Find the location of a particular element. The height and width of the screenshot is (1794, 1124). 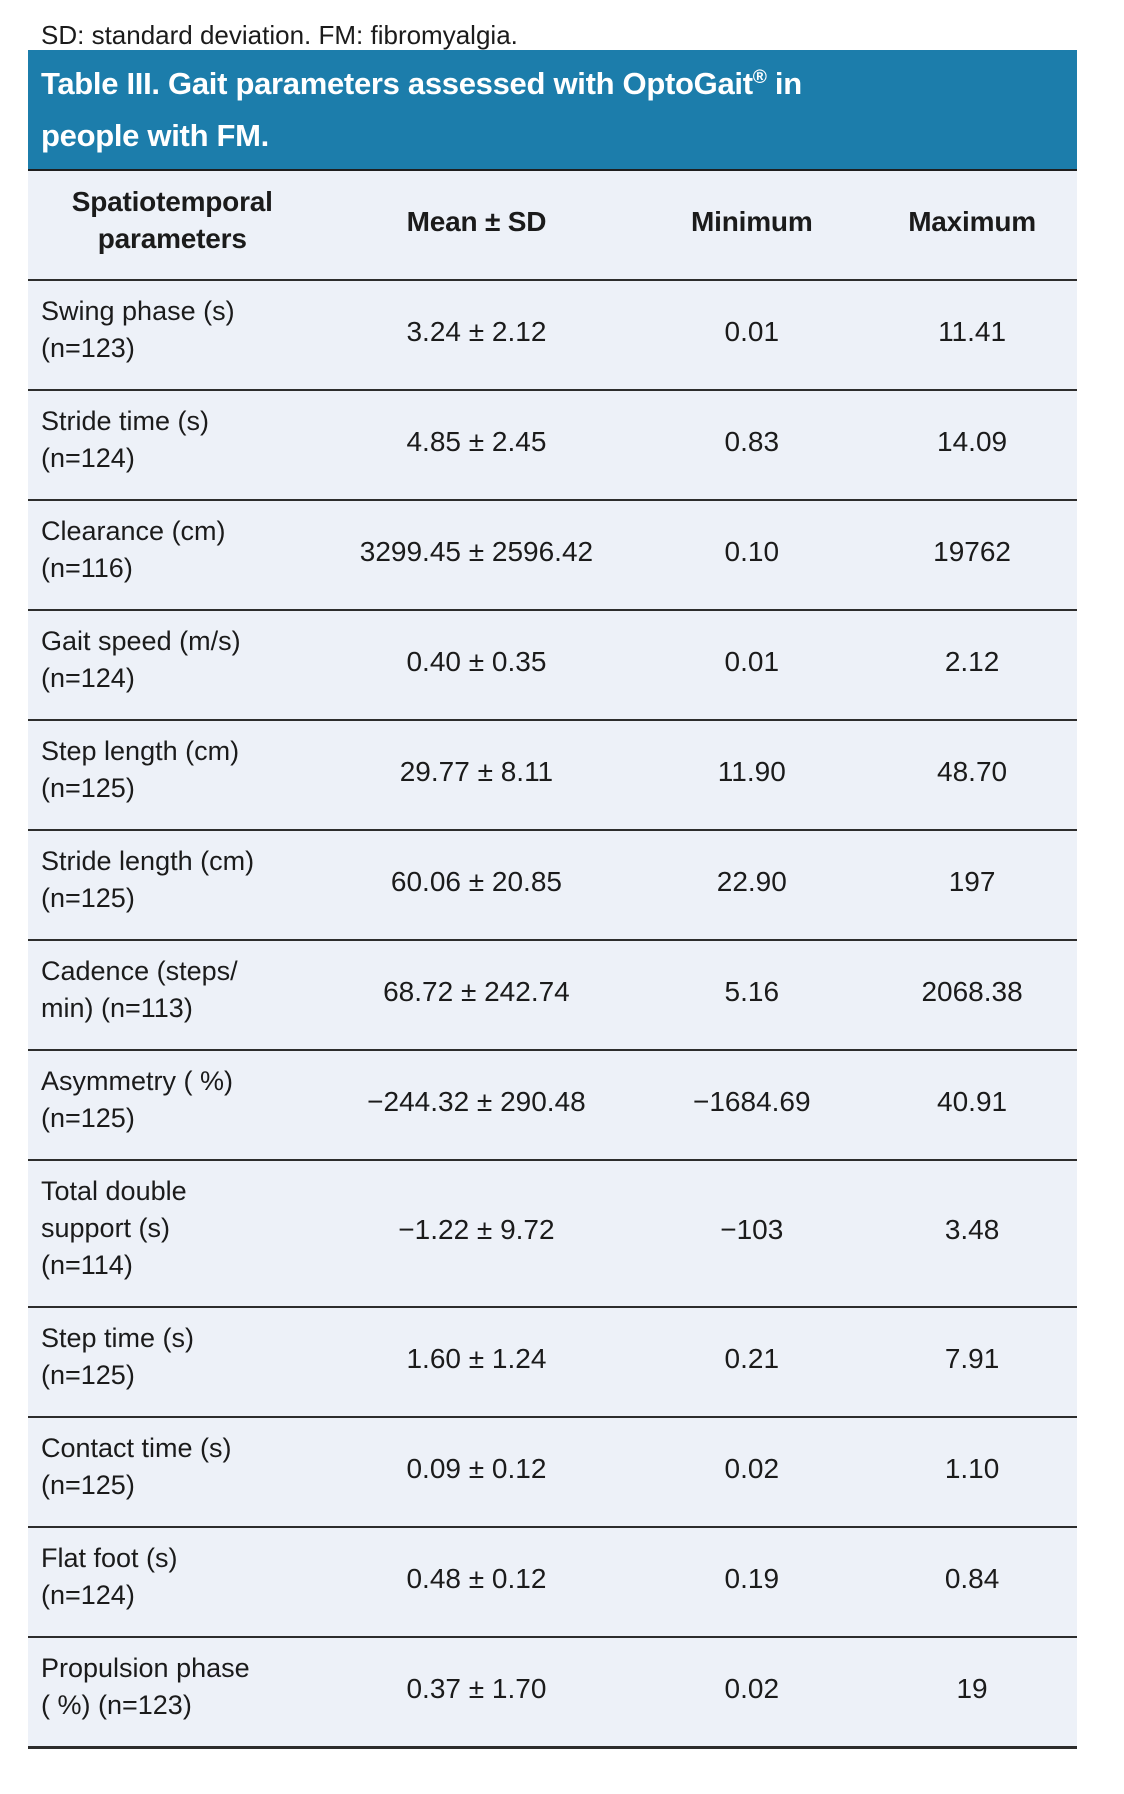

col-header-maximum: Maximum is located at coordinates (972, 221).